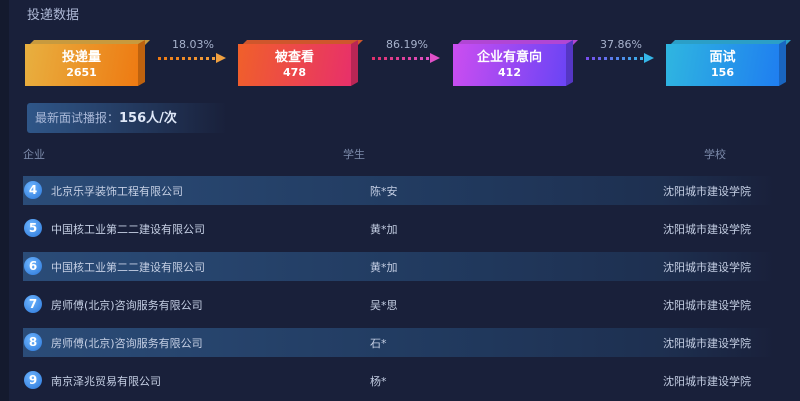  I want to click on table-row: 9 南京泽兆贸易有限公司 杨* 沈阳城市建设学院, so click(399, 380).